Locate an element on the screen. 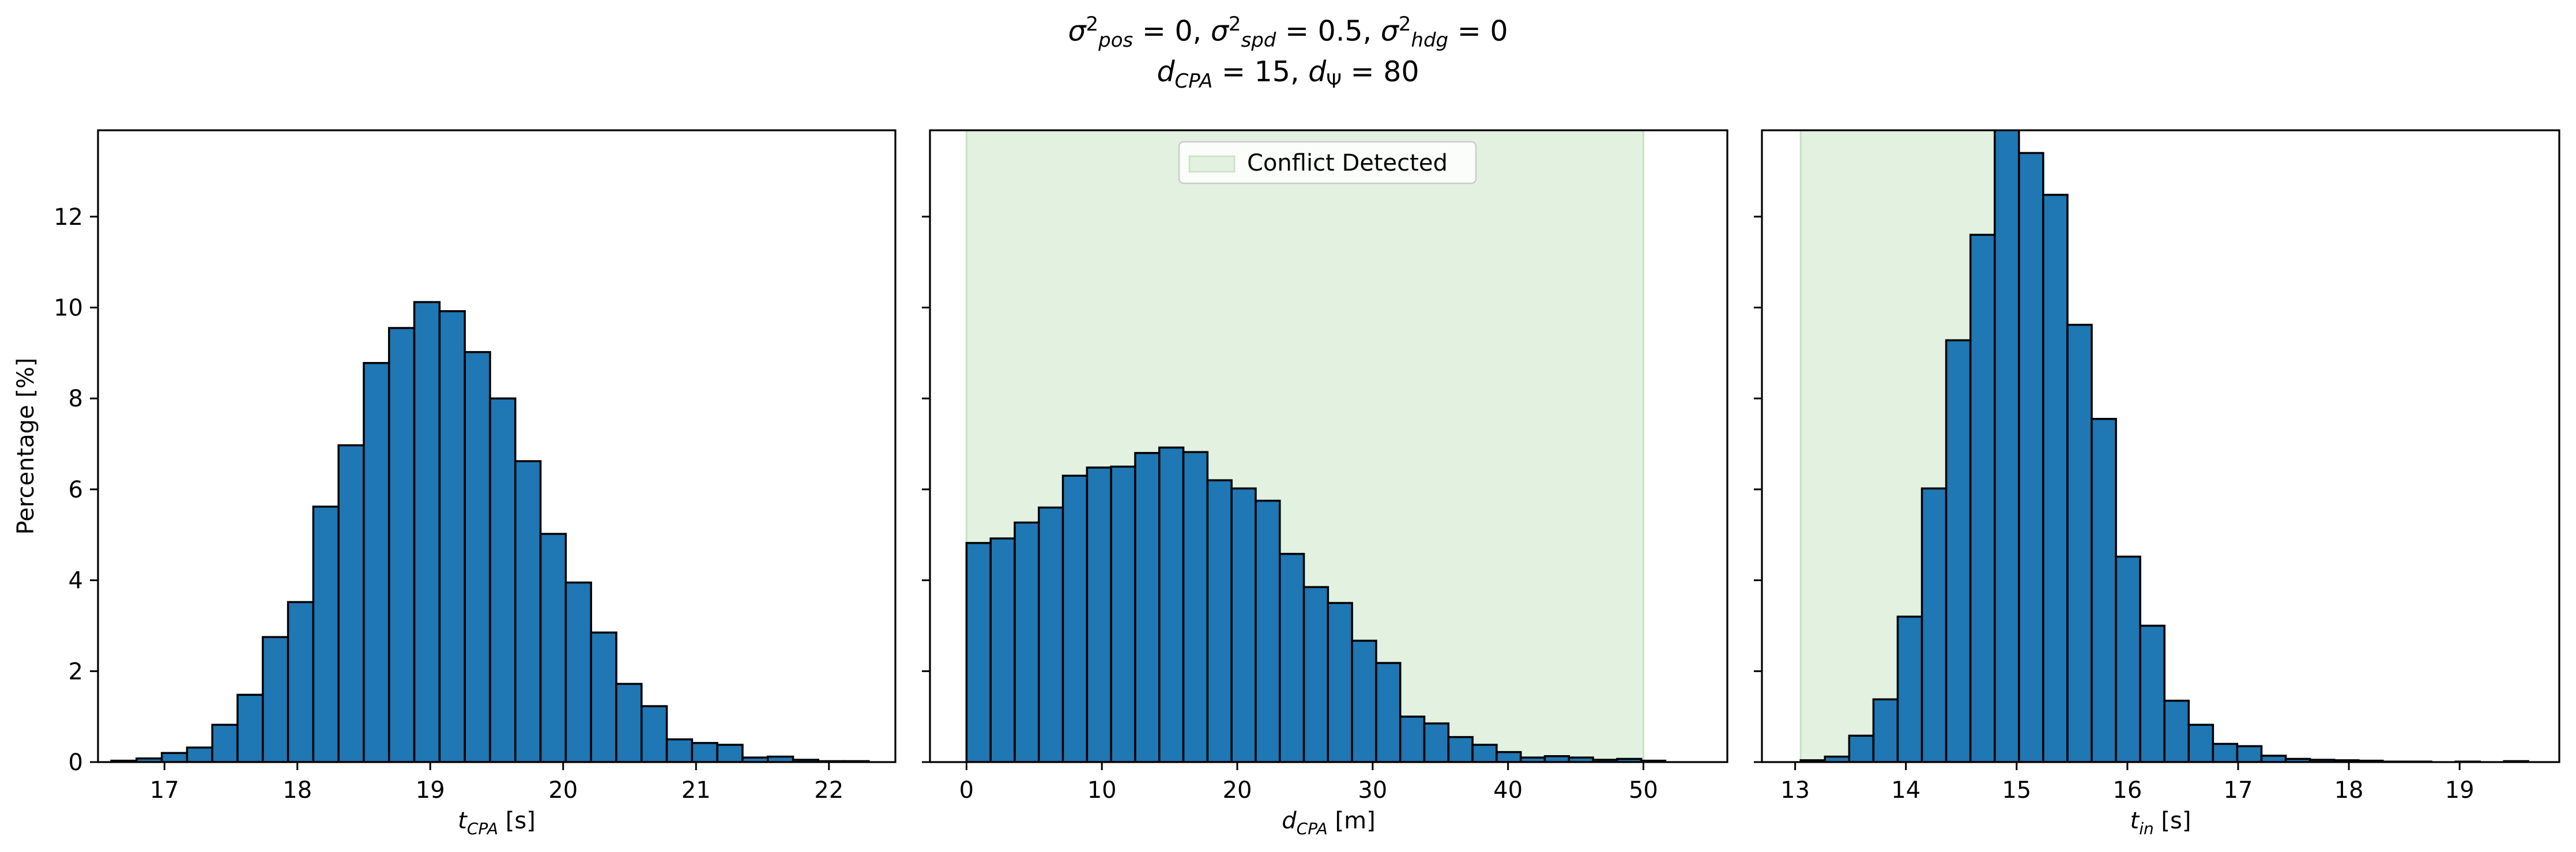 The width and height of the screenshot is (2576, 852). legend: Conflict Detected is located at coordinates (1327, 162).